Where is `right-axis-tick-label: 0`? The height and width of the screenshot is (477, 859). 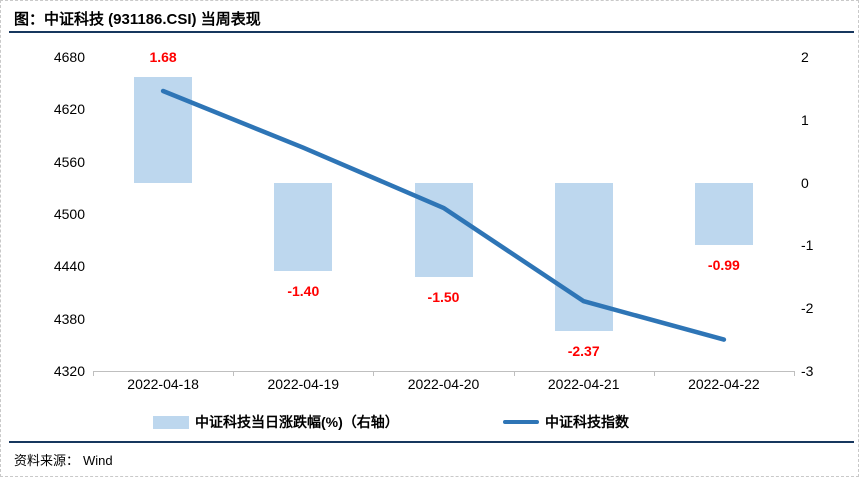 right-axis-tick-label: 0 is located at coordinates (805, 182).